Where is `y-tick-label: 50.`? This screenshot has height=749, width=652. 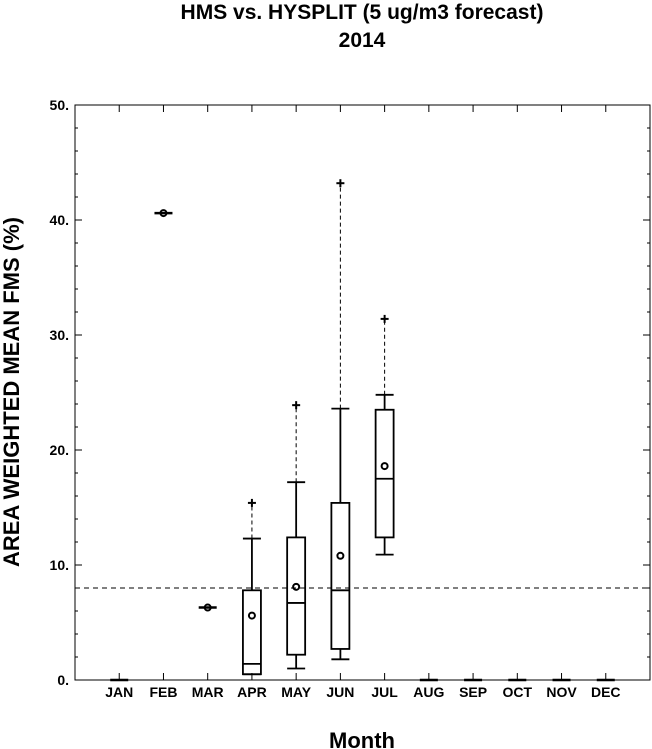 y-tick-label: 50. is located at coordinates (59, 105).